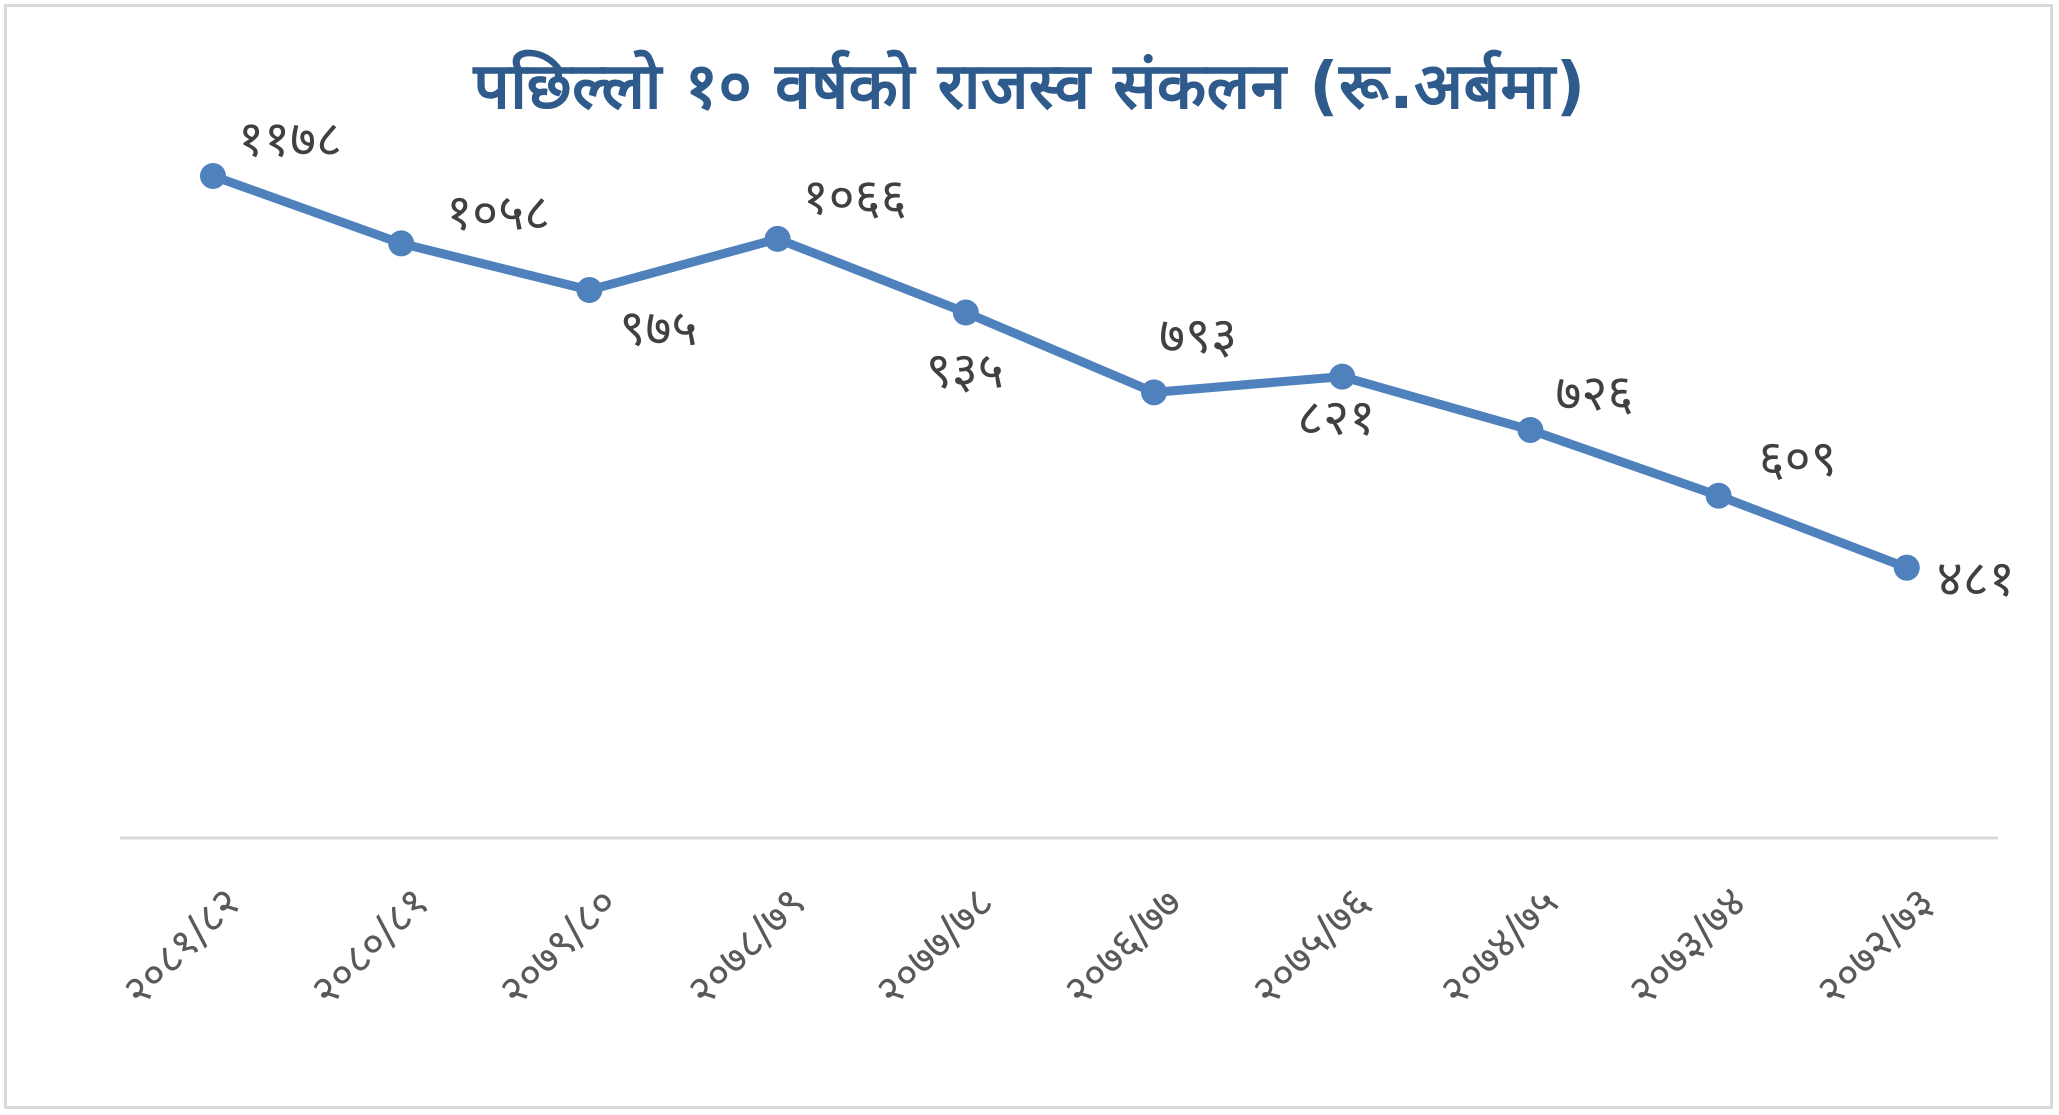  What do you see at coordinates (934, 945) in the screenshot?
I see `x-tick-label: २०७७/७८` at bounding box center [934, 945].